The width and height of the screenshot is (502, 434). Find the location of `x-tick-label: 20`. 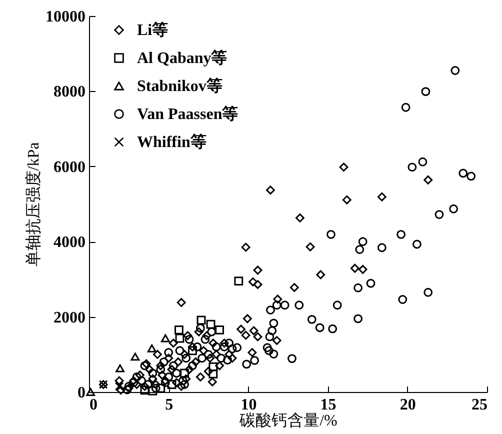

x-tick-label: 20 is located at coordinates (408, 405).